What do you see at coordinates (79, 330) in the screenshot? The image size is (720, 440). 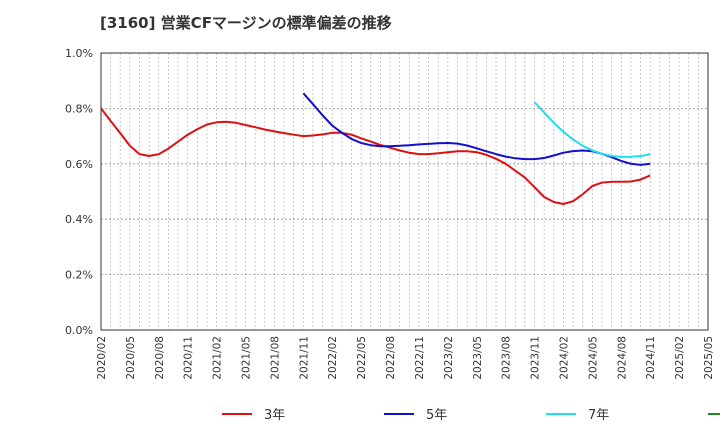 I see `y-tick-label: 0.0%` at bounding box center [79, 330].